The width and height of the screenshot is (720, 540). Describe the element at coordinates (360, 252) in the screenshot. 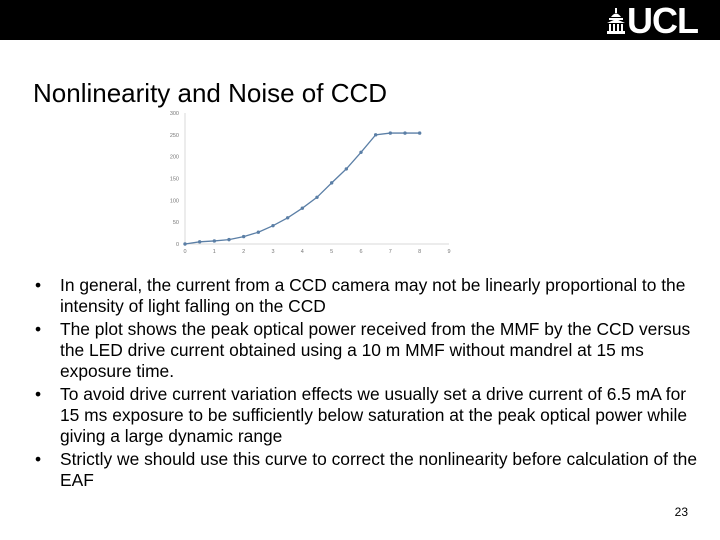

I see `x-tick-label: 6` at that location.